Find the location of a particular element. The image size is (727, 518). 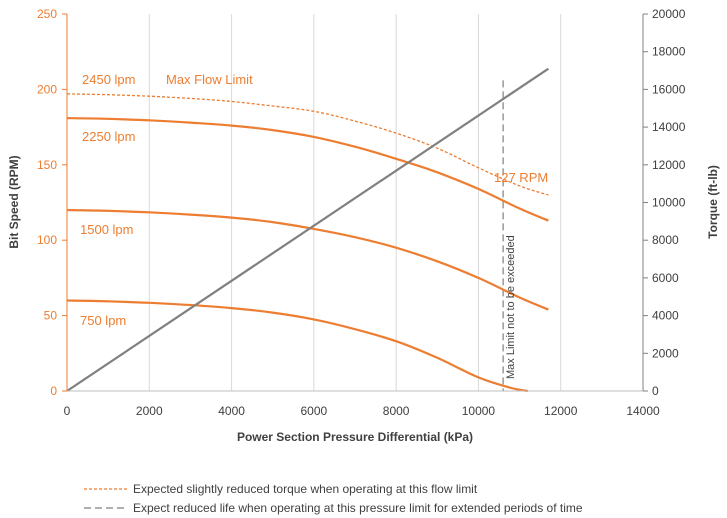

y2-tick-label: 8000 is located at coordinates (665, 240).